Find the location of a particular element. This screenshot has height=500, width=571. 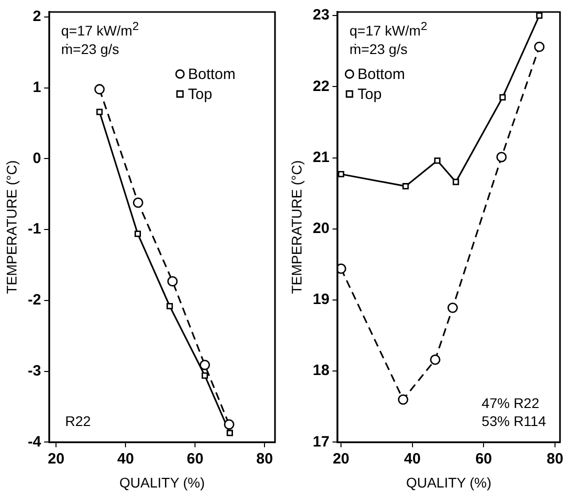

y-tick-label: 2 is located at coordinates (37, 17).